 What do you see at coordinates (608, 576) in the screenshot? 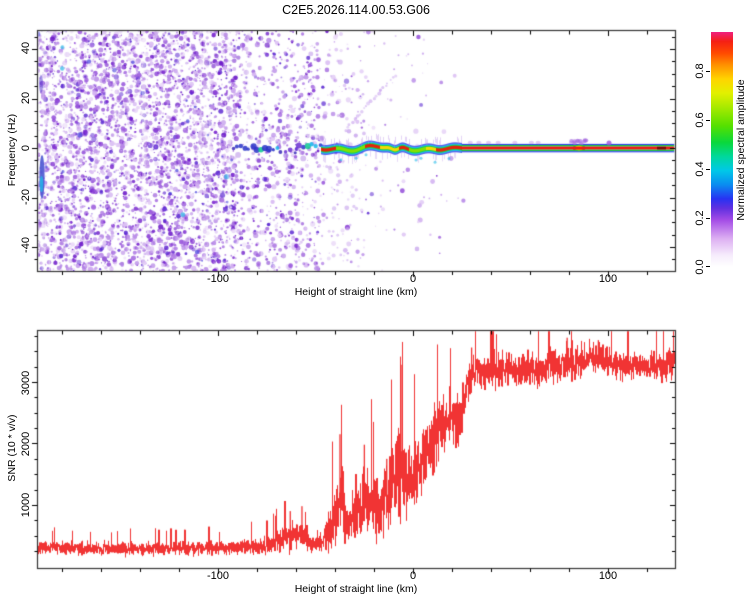
I see `snr-x-tick: 100` at bounding box center [608, 576].